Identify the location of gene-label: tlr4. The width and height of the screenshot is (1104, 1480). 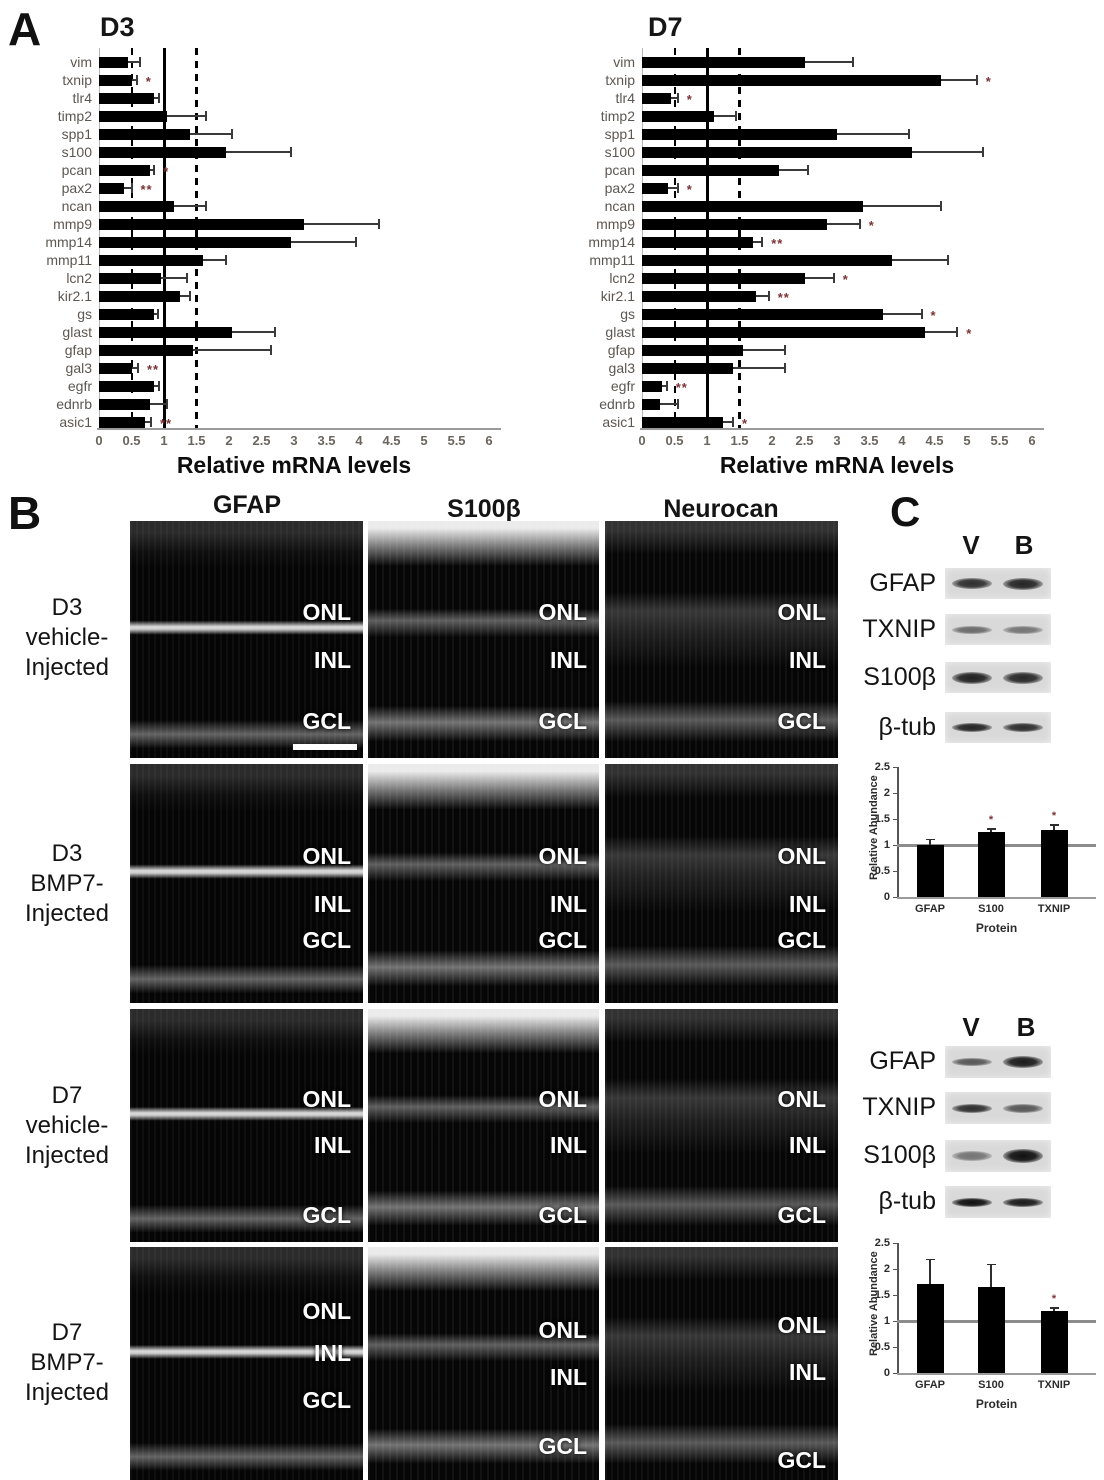
(82, 98).